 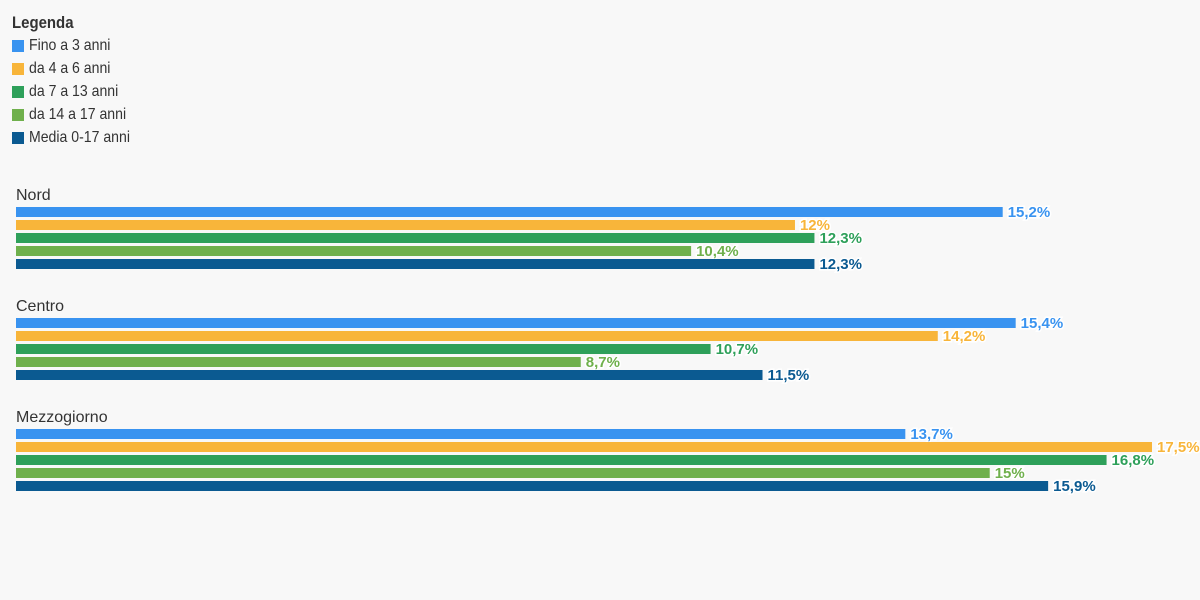 I want to click on legend-label: da 7 a 13 anni, so click(x=74, y=91).